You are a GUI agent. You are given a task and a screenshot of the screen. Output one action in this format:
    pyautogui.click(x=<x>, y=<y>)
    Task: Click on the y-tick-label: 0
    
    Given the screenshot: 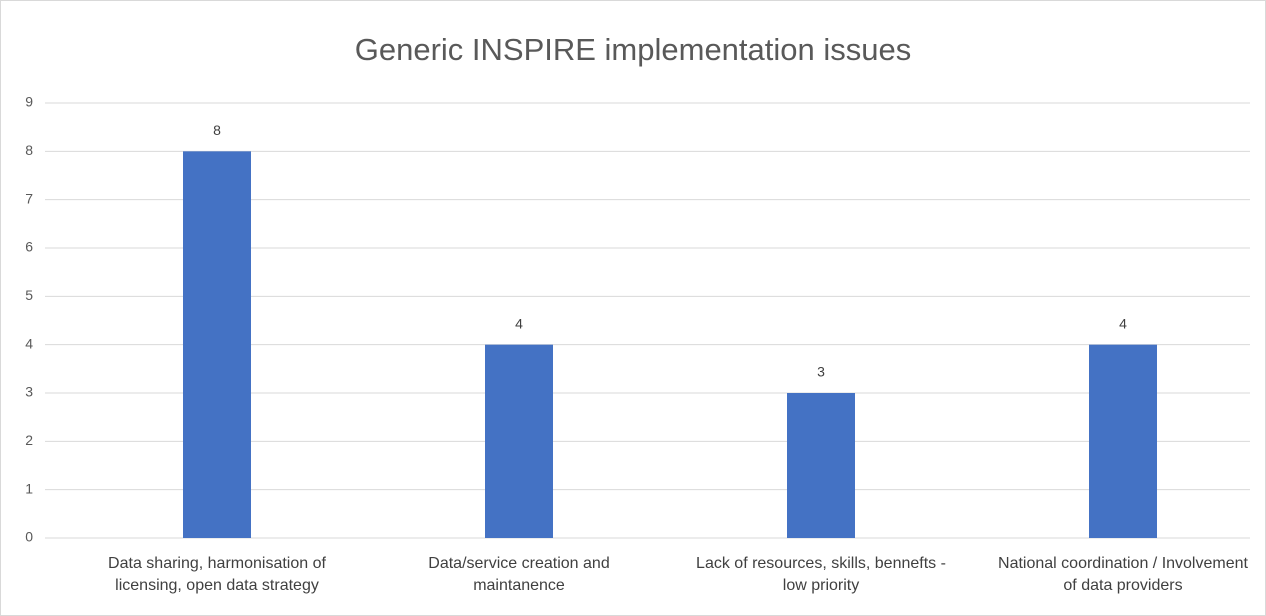 What is the action you would take?
    pyautogui.click(x=29, y=537)
    